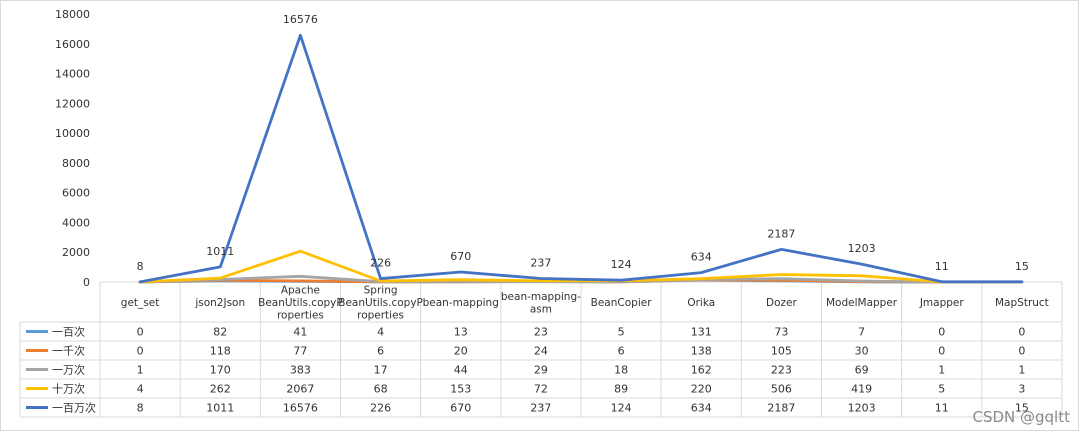  Describe the element at coordinates (701, 257) in the screenshot. I see `data-label: 634` at that location.